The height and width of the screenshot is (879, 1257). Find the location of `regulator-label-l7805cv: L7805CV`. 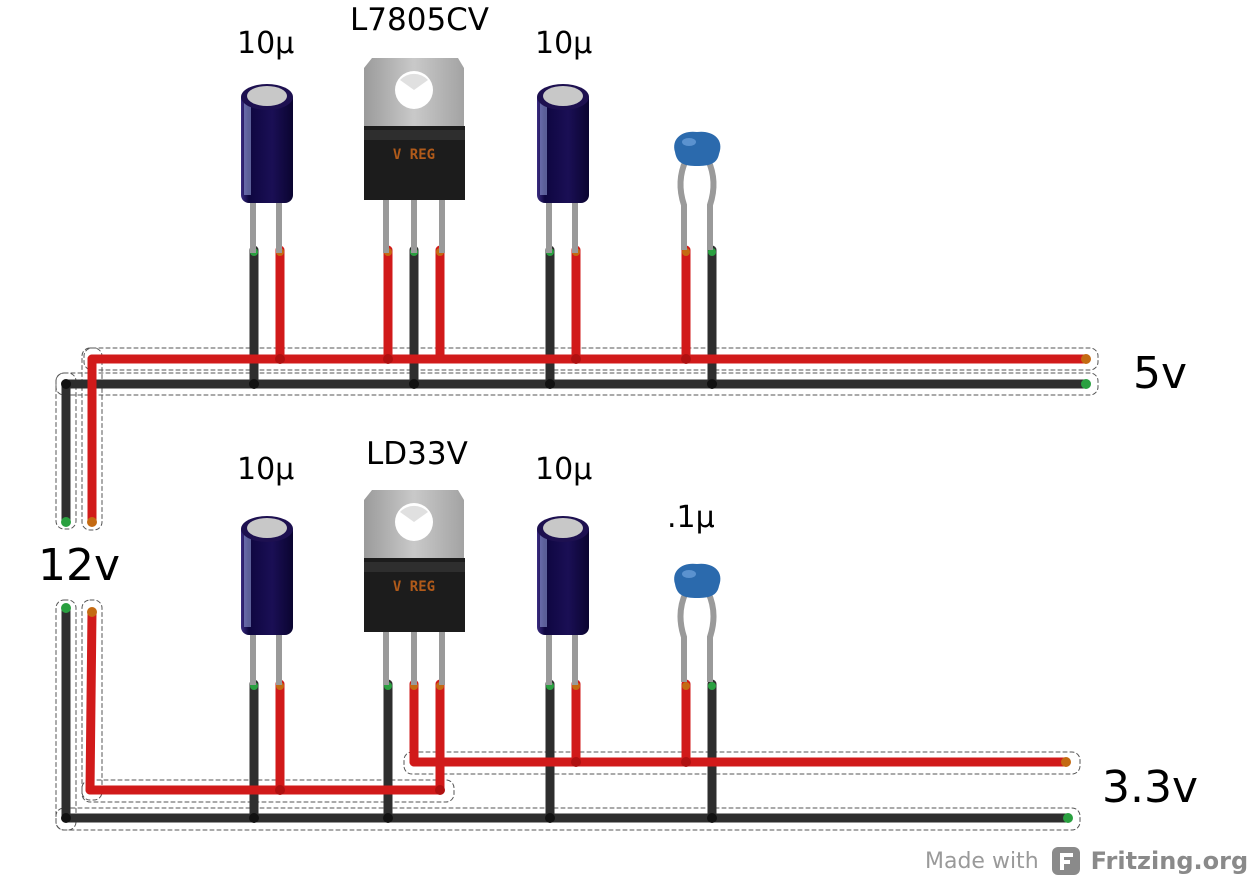

regulator-label-l7805cv: L7805CV is located at coordinates (420, 20).